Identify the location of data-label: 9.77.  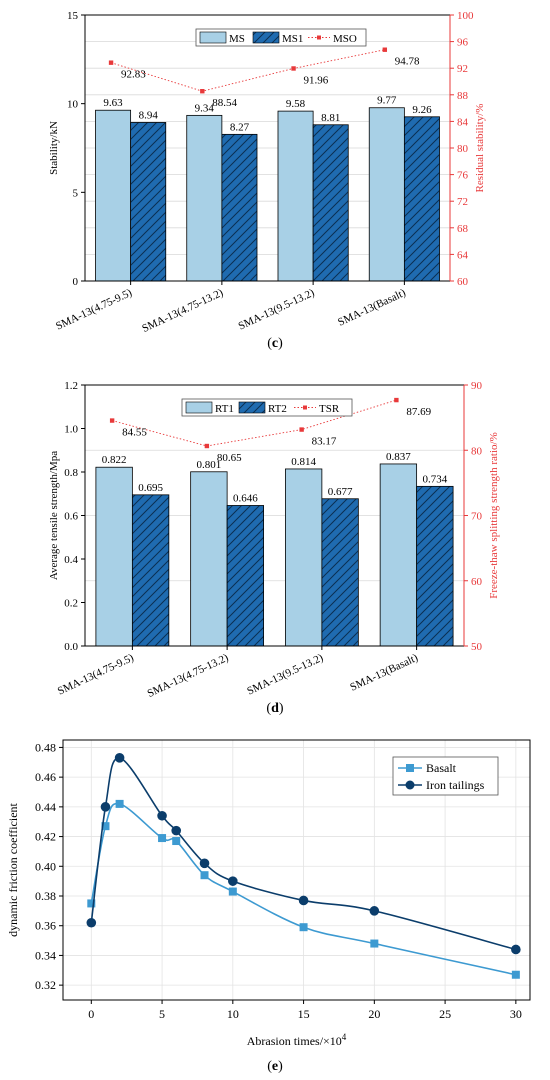
(387, 101).